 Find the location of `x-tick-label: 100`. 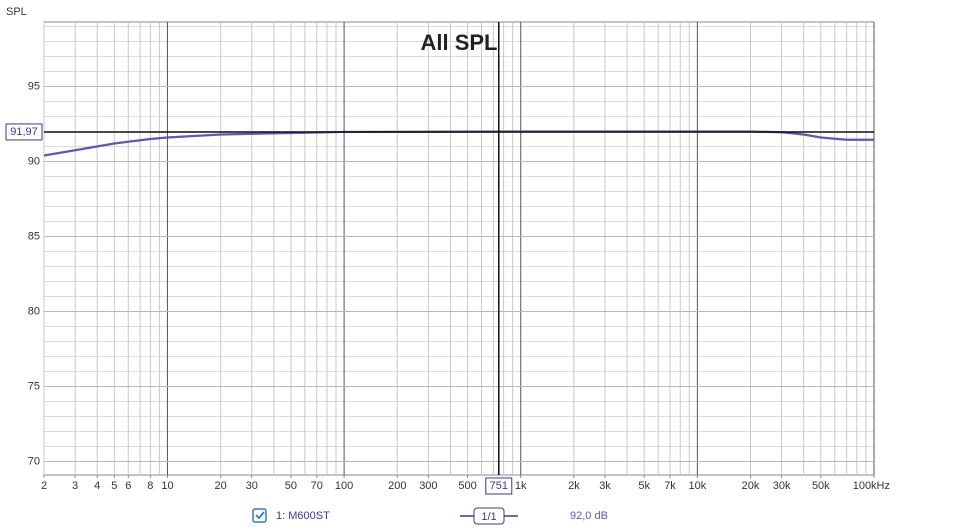

x-tick-label: 100 is located at coordinates (344, 486).